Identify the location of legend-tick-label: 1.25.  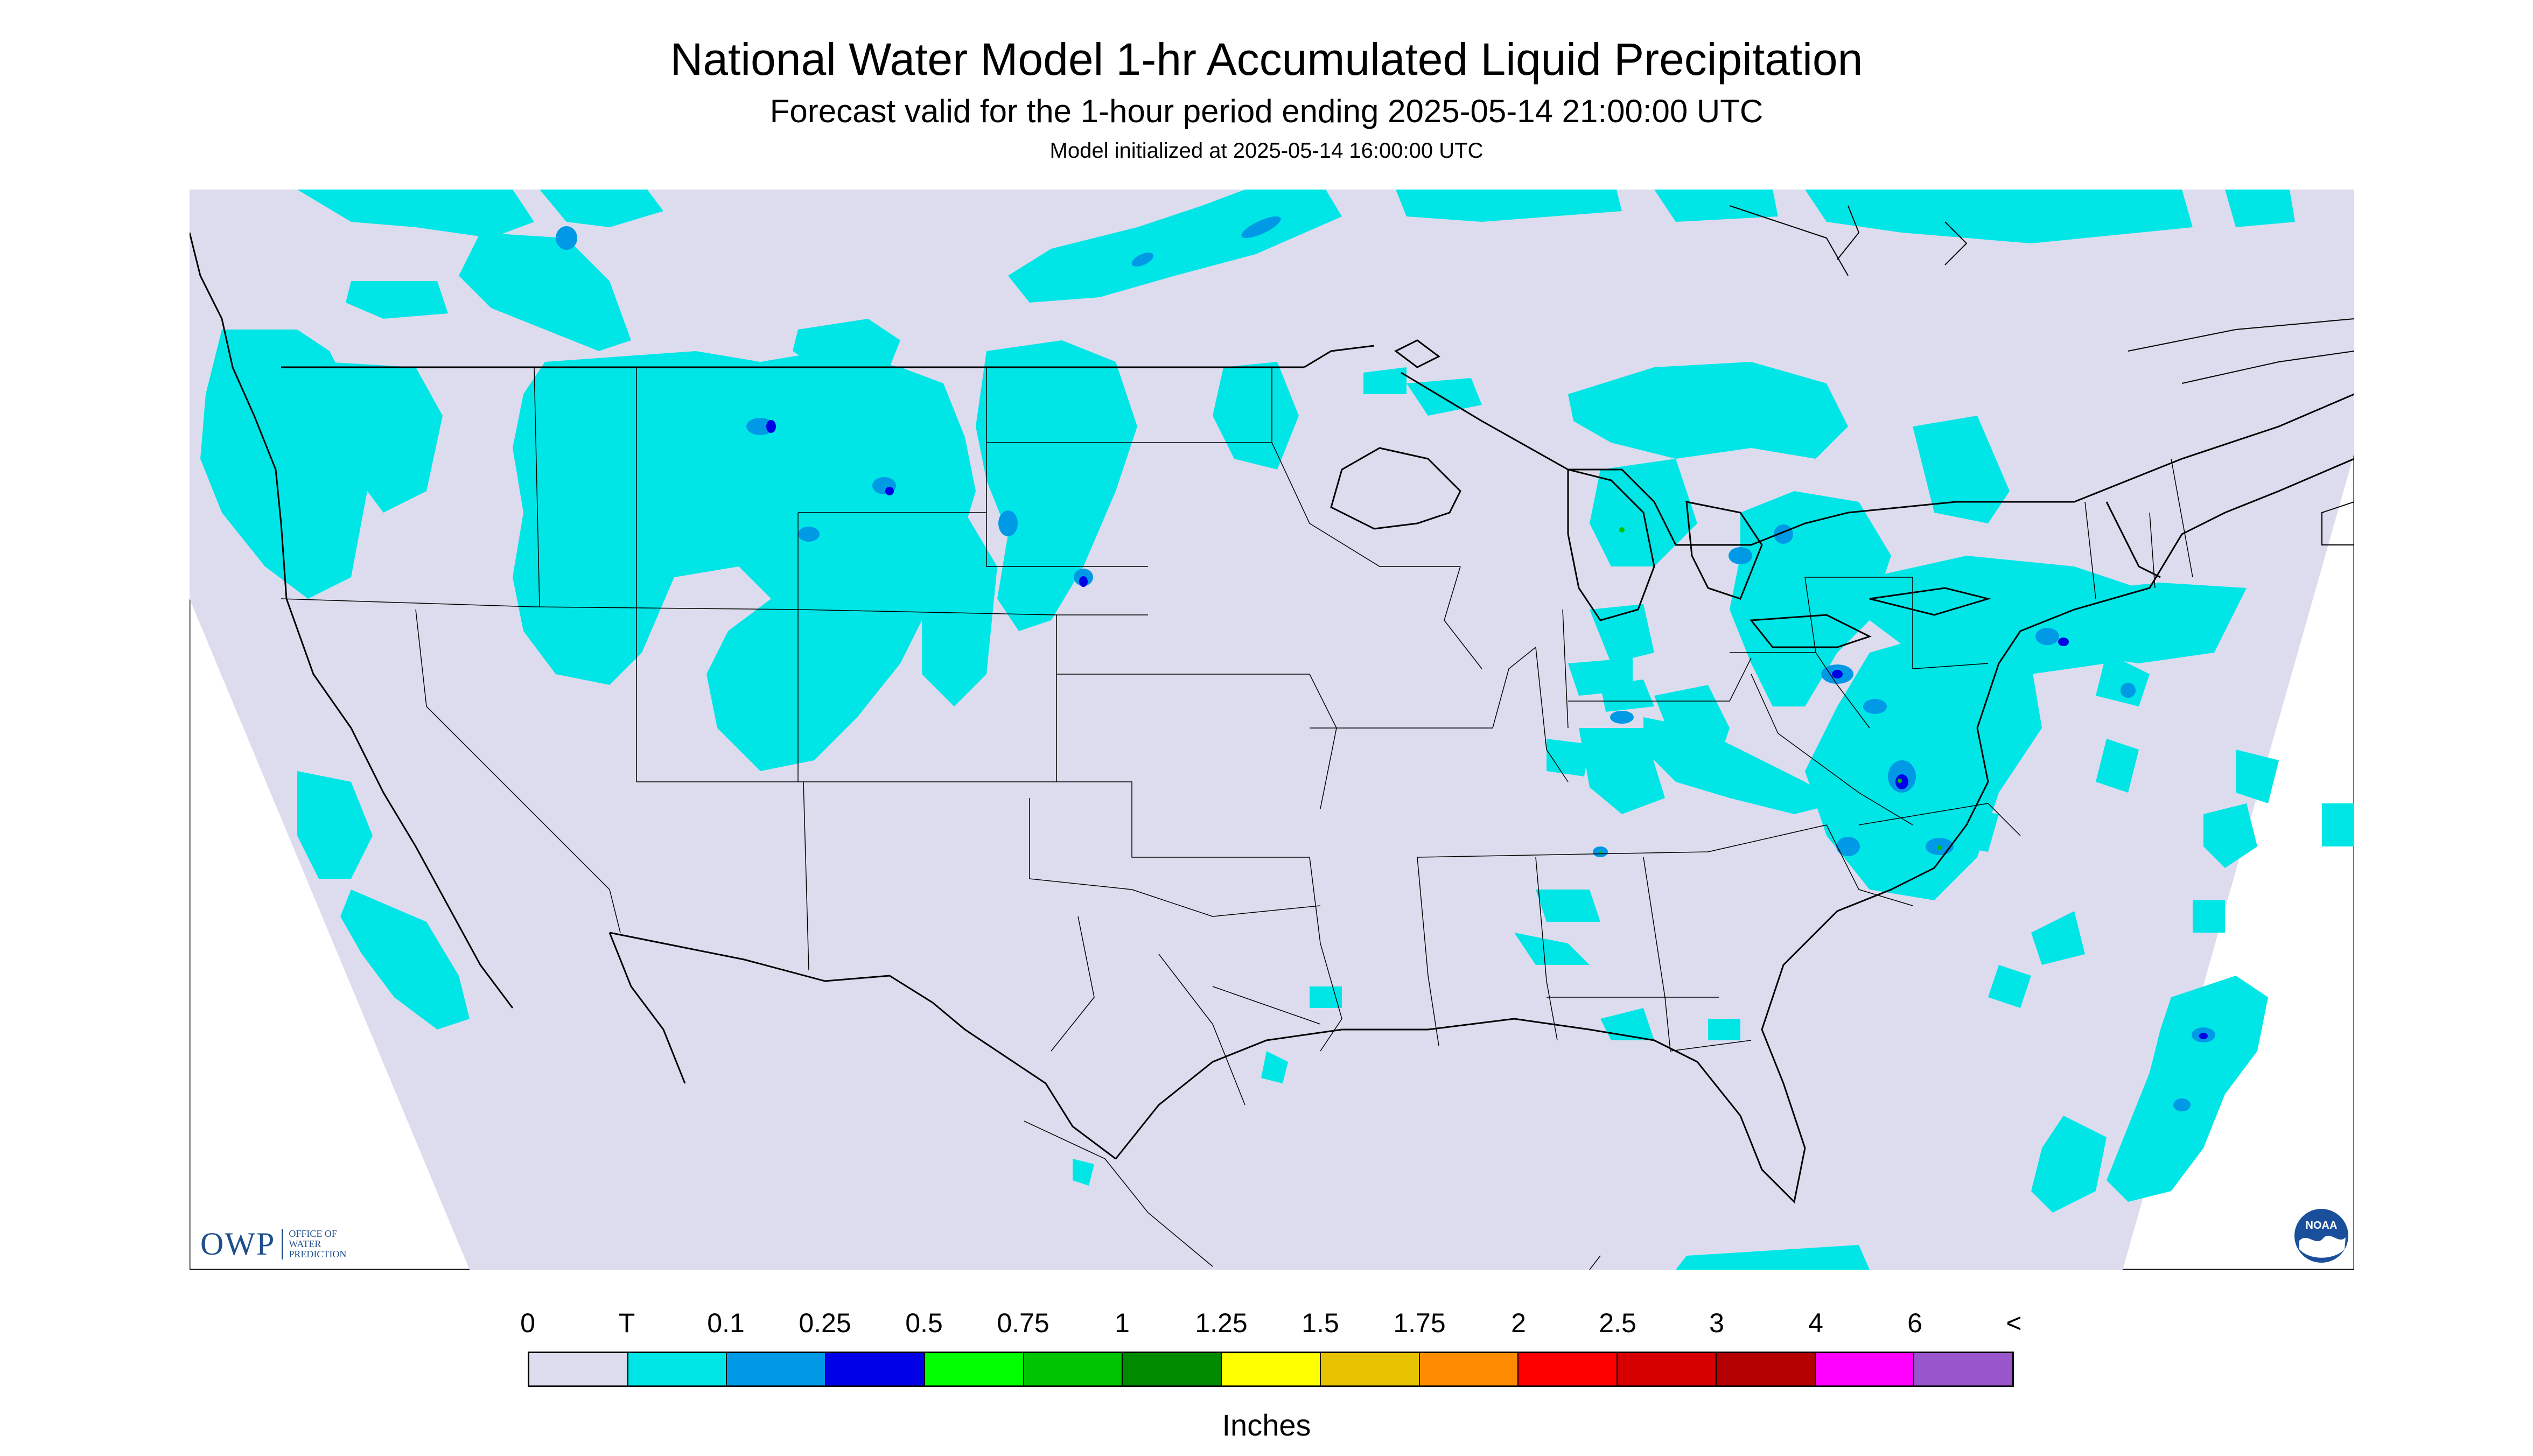
(1221, 1323).